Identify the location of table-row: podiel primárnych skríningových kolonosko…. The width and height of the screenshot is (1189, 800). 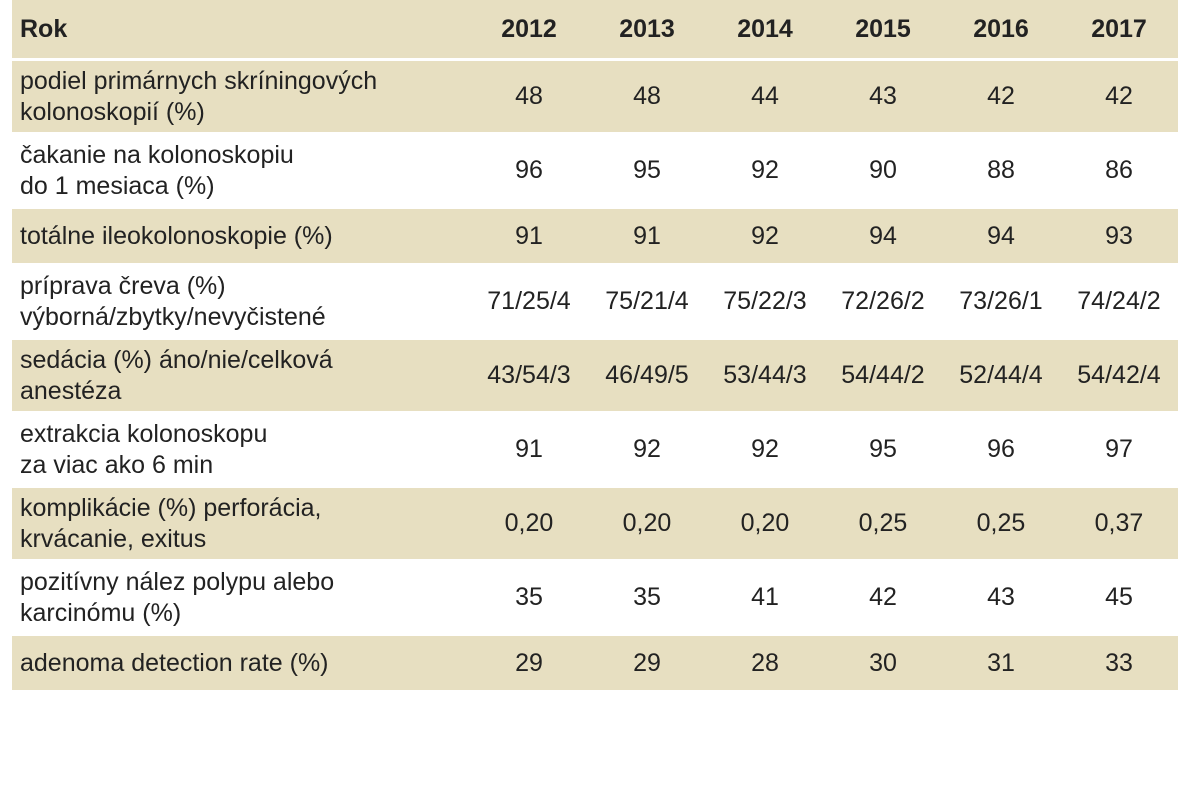
(595, 96).